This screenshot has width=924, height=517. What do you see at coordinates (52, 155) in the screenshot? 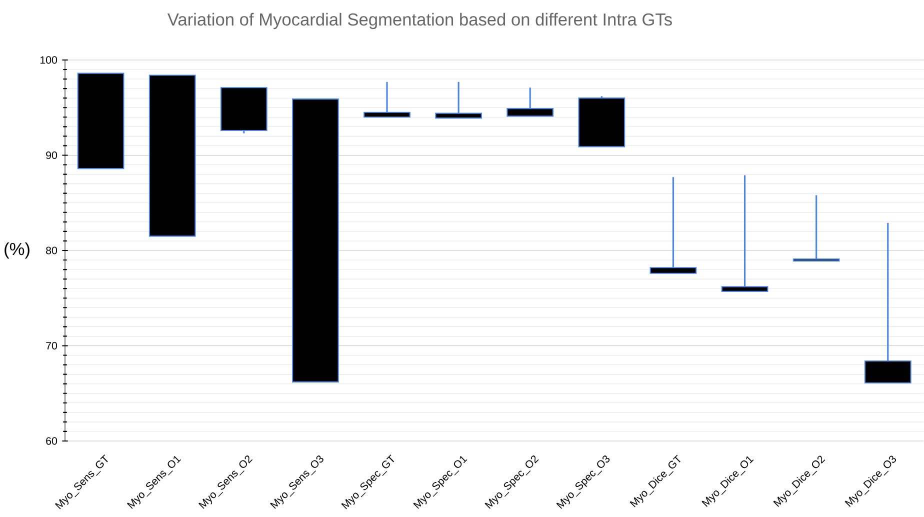
I see `y-tick-label: 90` at bounding box center [52, 155].